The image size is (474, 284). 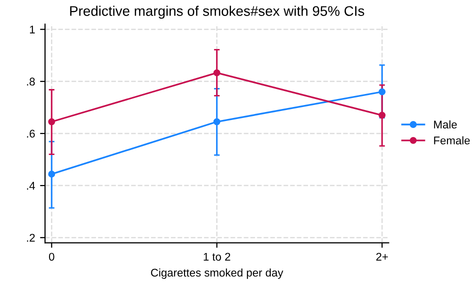 I want to click on y-tick-label: .8, so click(x=31, y=82).